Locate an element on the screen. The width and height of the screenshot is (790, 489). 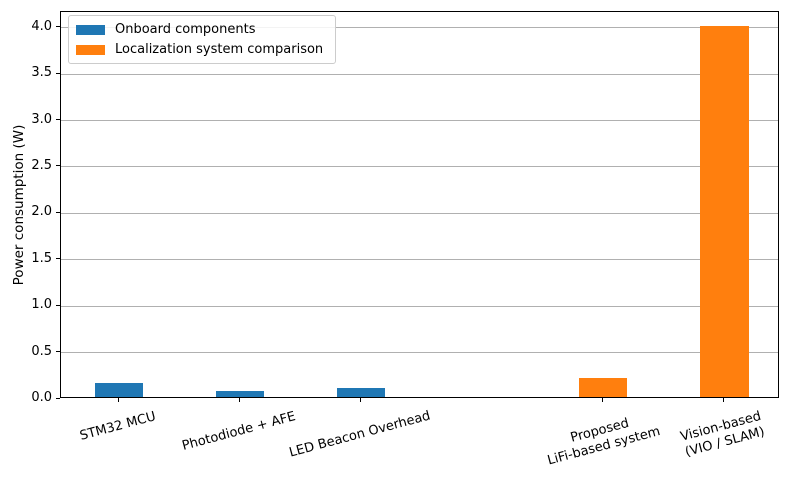
y-tick-label: 2.5 is located at coordinates (41, 165).